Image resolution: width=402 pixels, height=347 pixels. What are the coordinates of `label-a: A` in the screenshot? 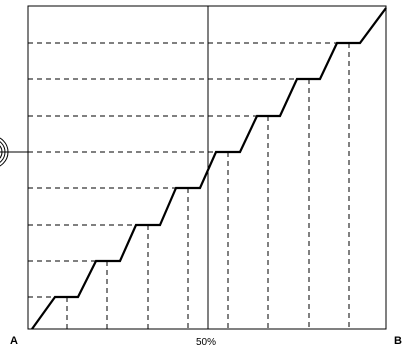 It's located at (14, 341).